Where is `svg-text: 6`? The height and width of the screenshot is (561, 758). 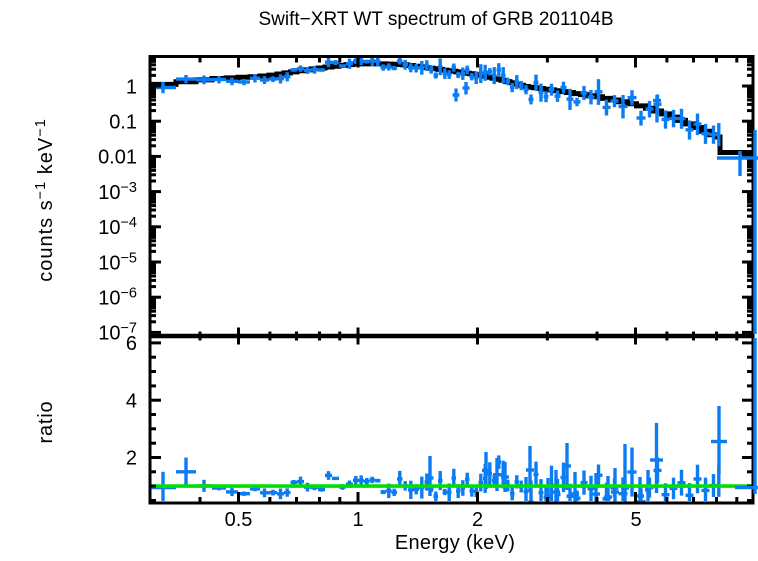
svg-text: 6 is located at coordinates (131, 344).